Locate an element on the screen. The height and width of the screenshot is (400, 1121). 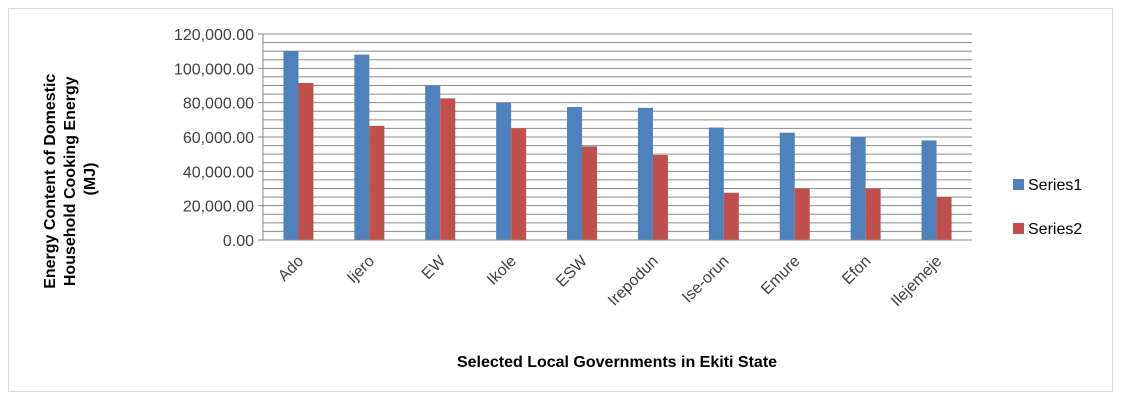
y-axis-title-line-2: Household Cooking Energy is located at coordinates (70, 181).